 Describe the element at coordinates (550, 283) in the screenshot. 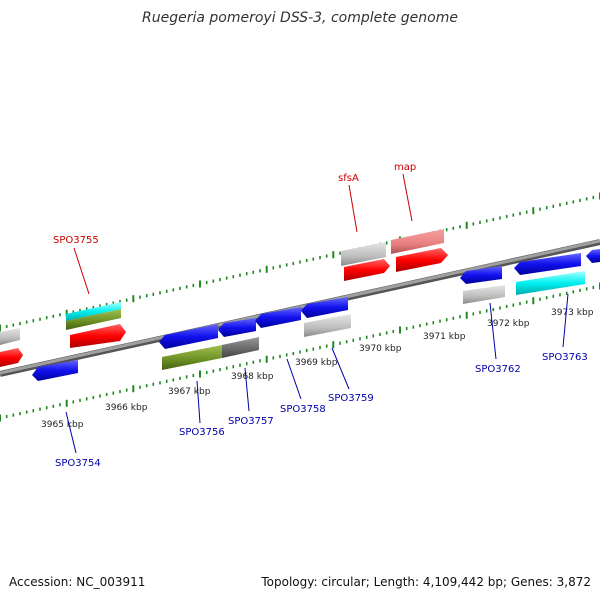

I see `gene-cyan-rev` at that location.